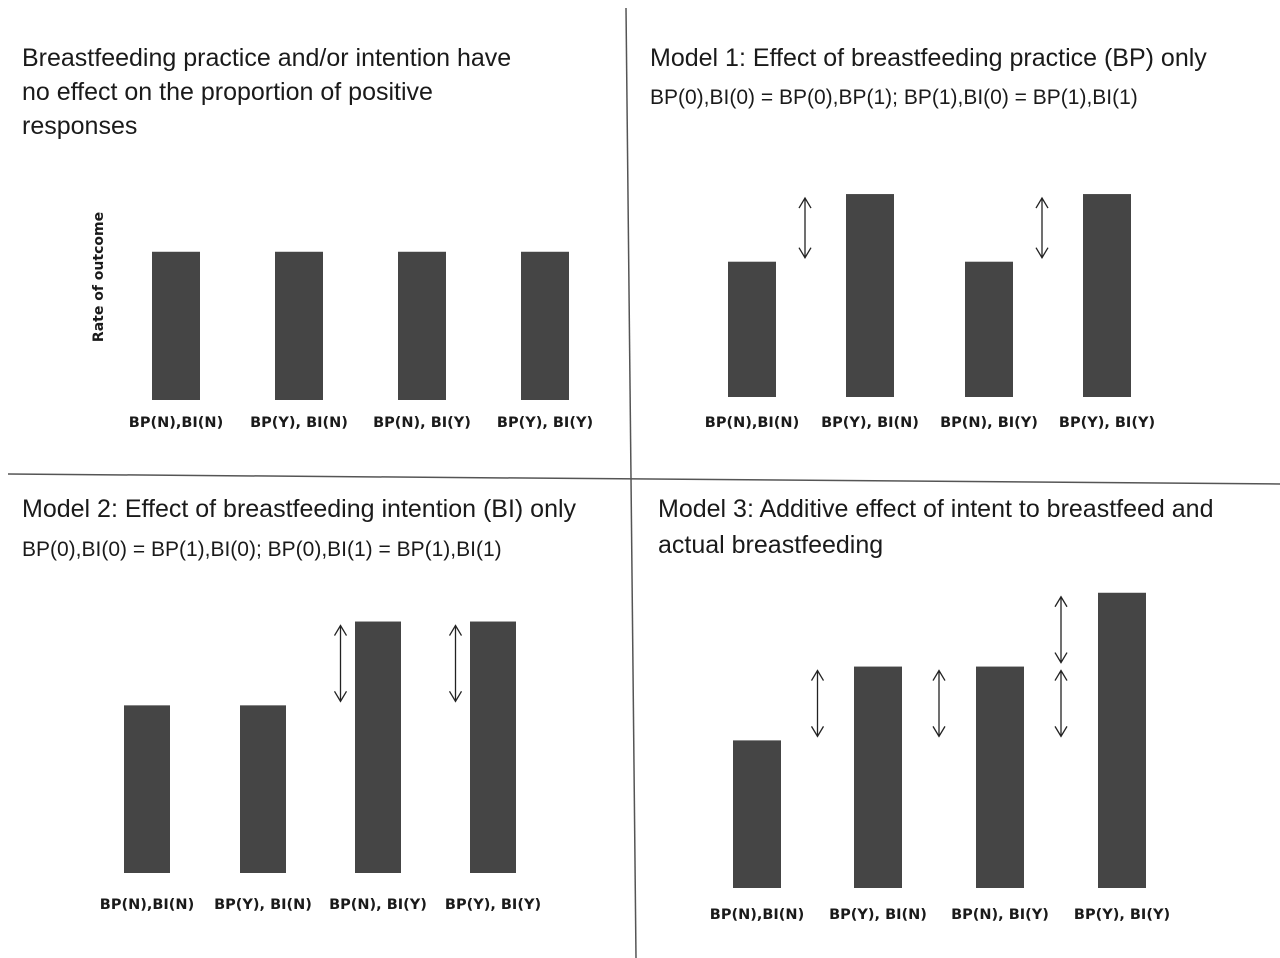 The width and height of the screenshot is (1280, 958). What do you see at coordinates (633, 717) in the screenshot?
I see `vertical-divider-bottom` at bounding box center [633, 717].